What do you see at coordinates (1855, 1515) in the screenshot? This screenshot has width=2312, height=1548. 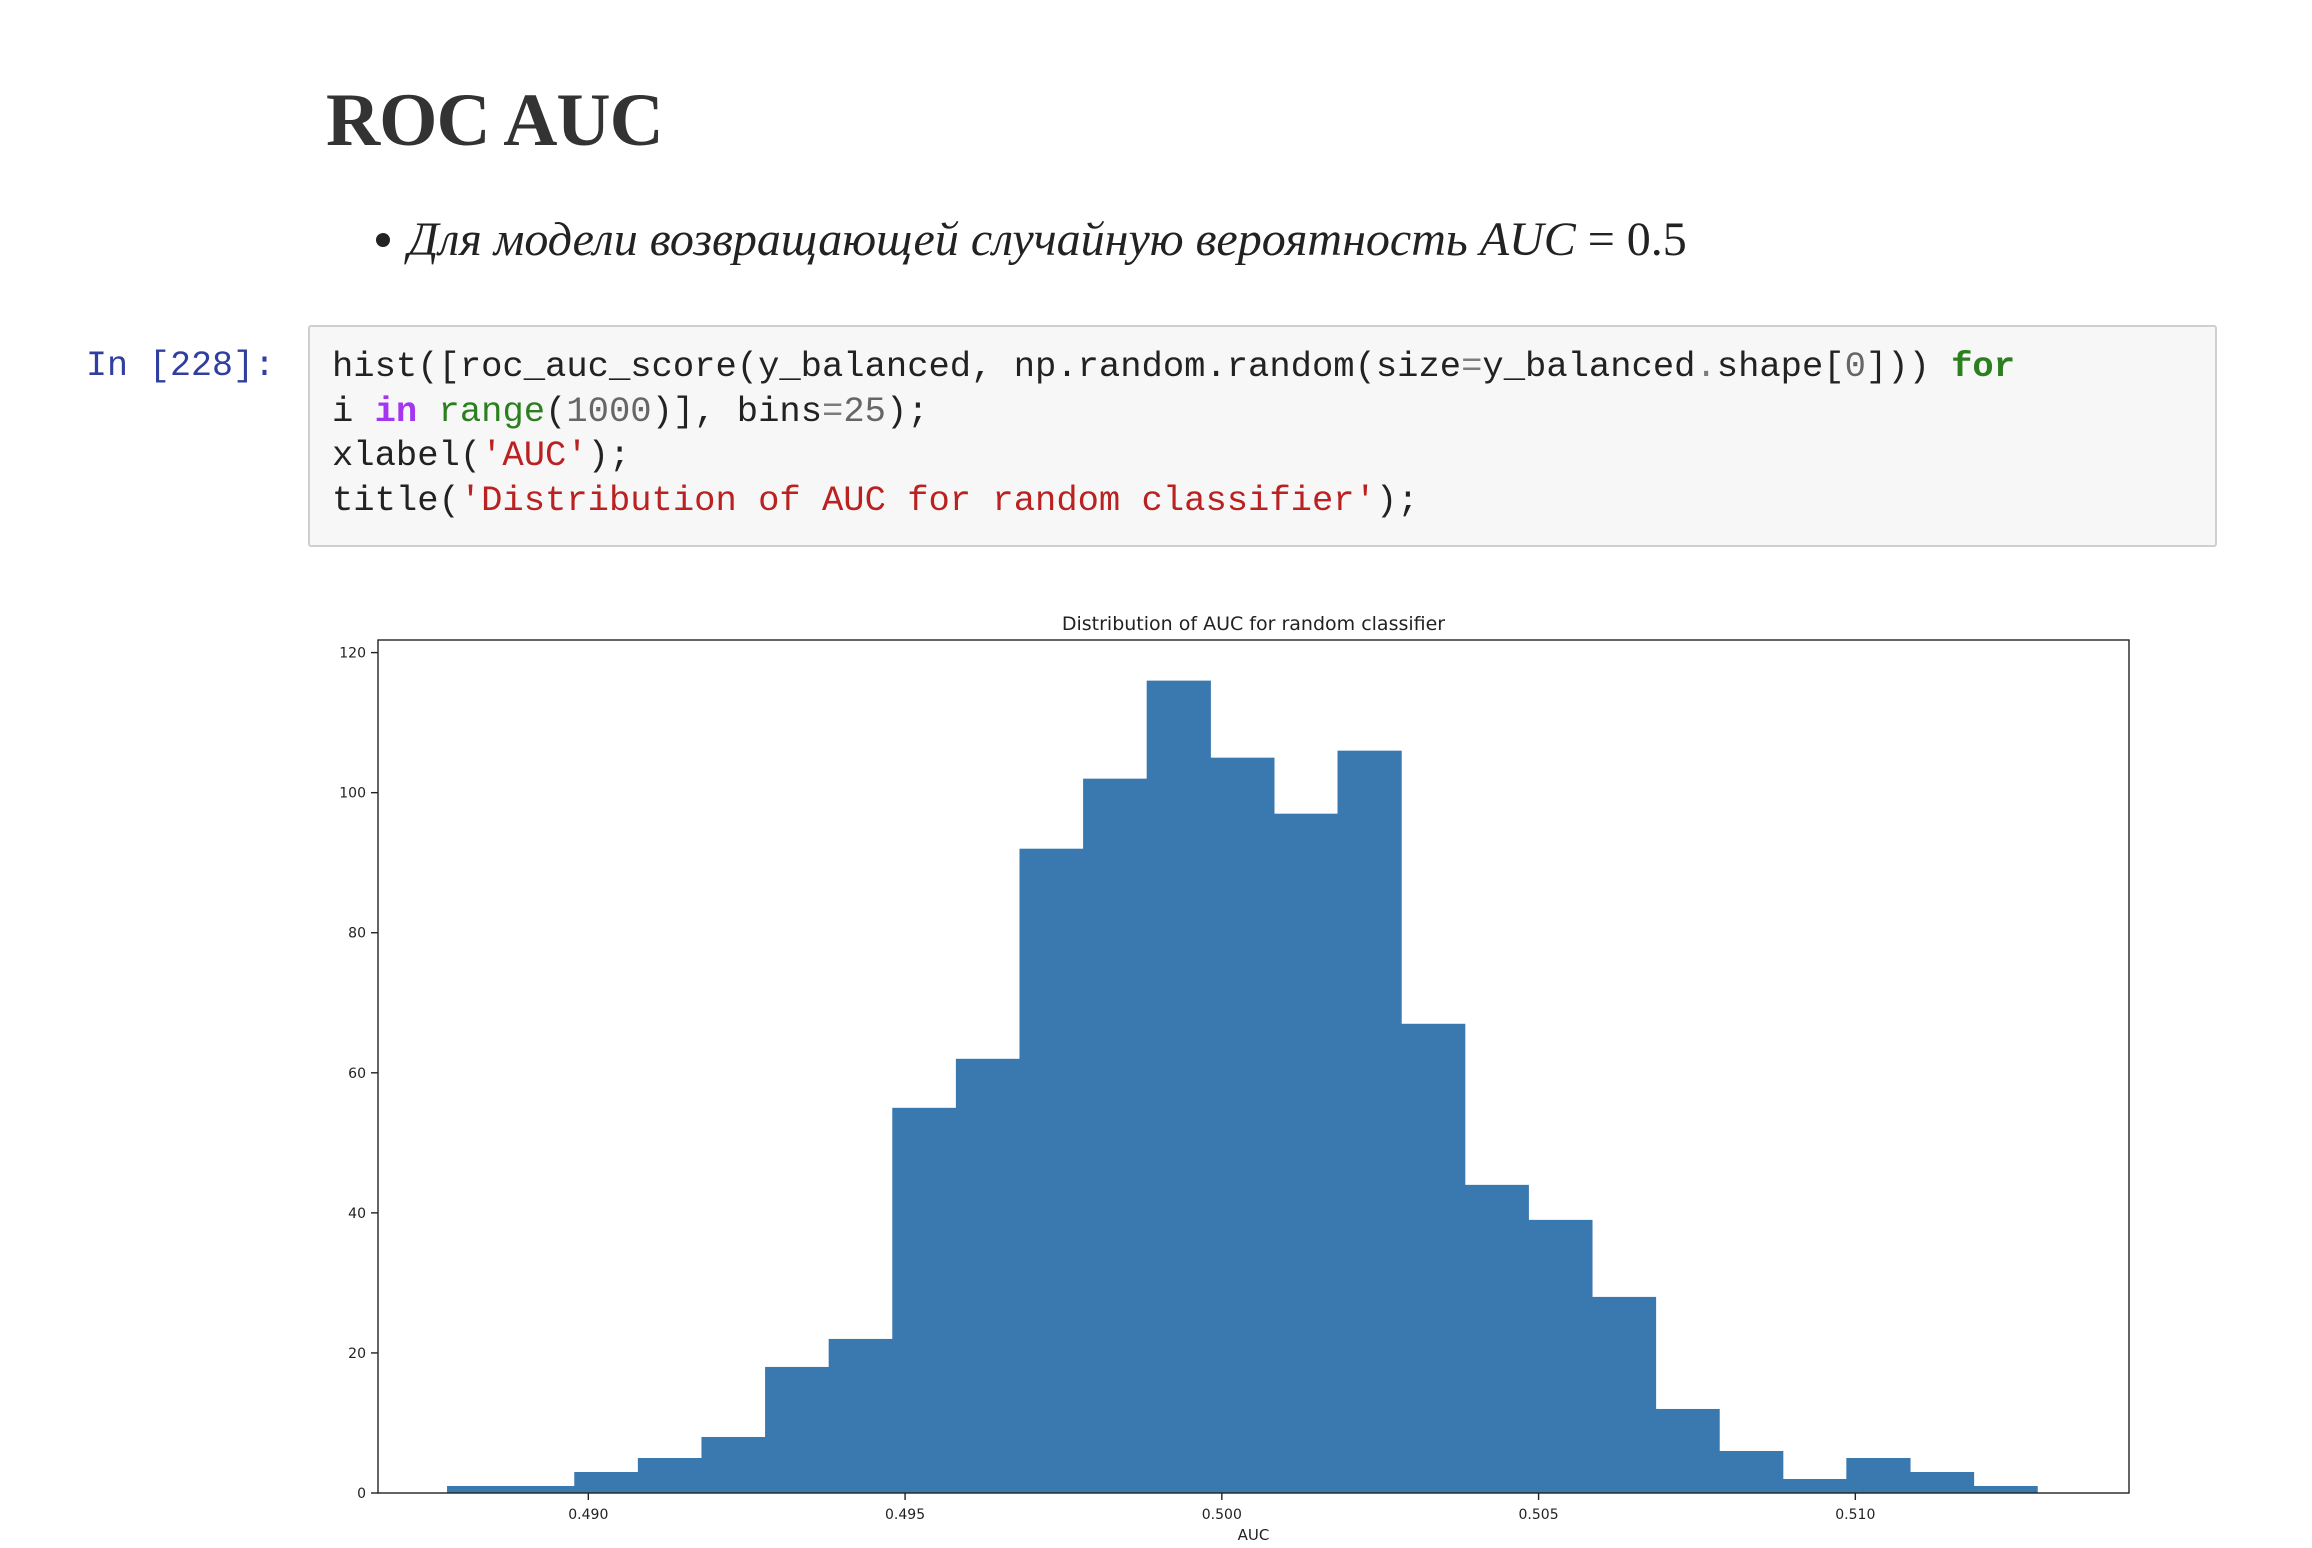 I see `x-tick-label: 0.510` at bounding box center [1855, 1515].